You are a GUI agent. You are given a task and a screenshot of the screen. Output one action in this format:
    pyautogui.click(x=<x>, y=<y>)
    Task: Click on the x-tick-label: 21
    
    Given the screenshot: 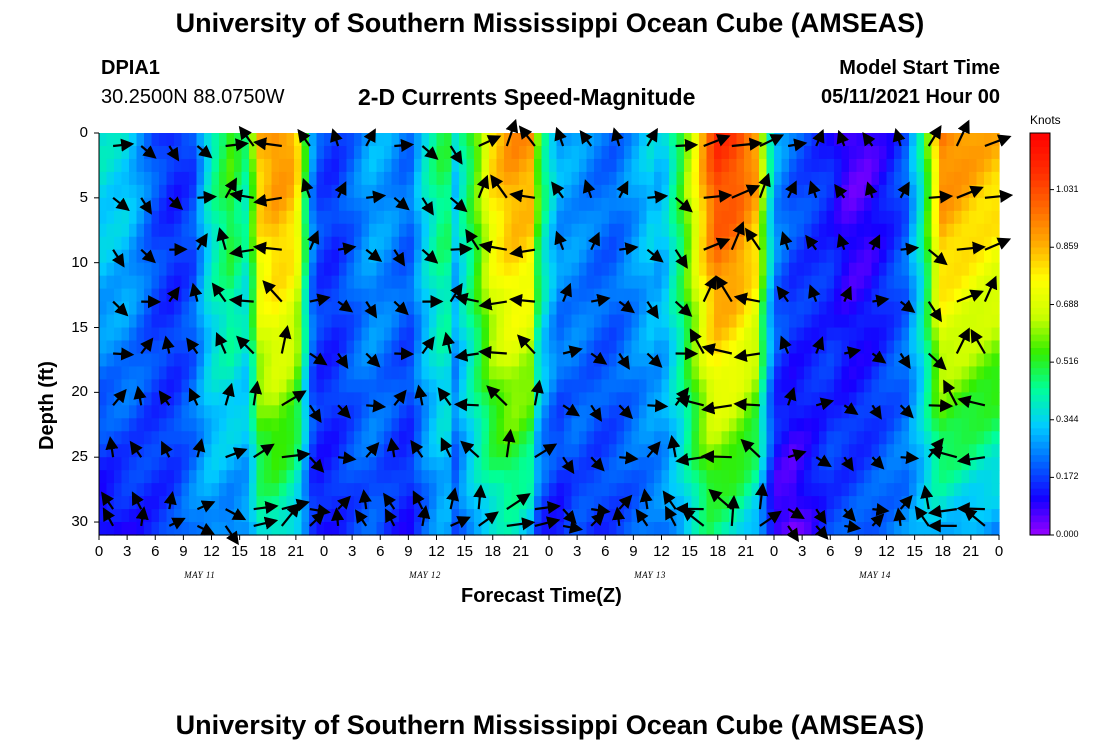 What is the action you would take?
    pyautogui.click(x=746, y=551)
    